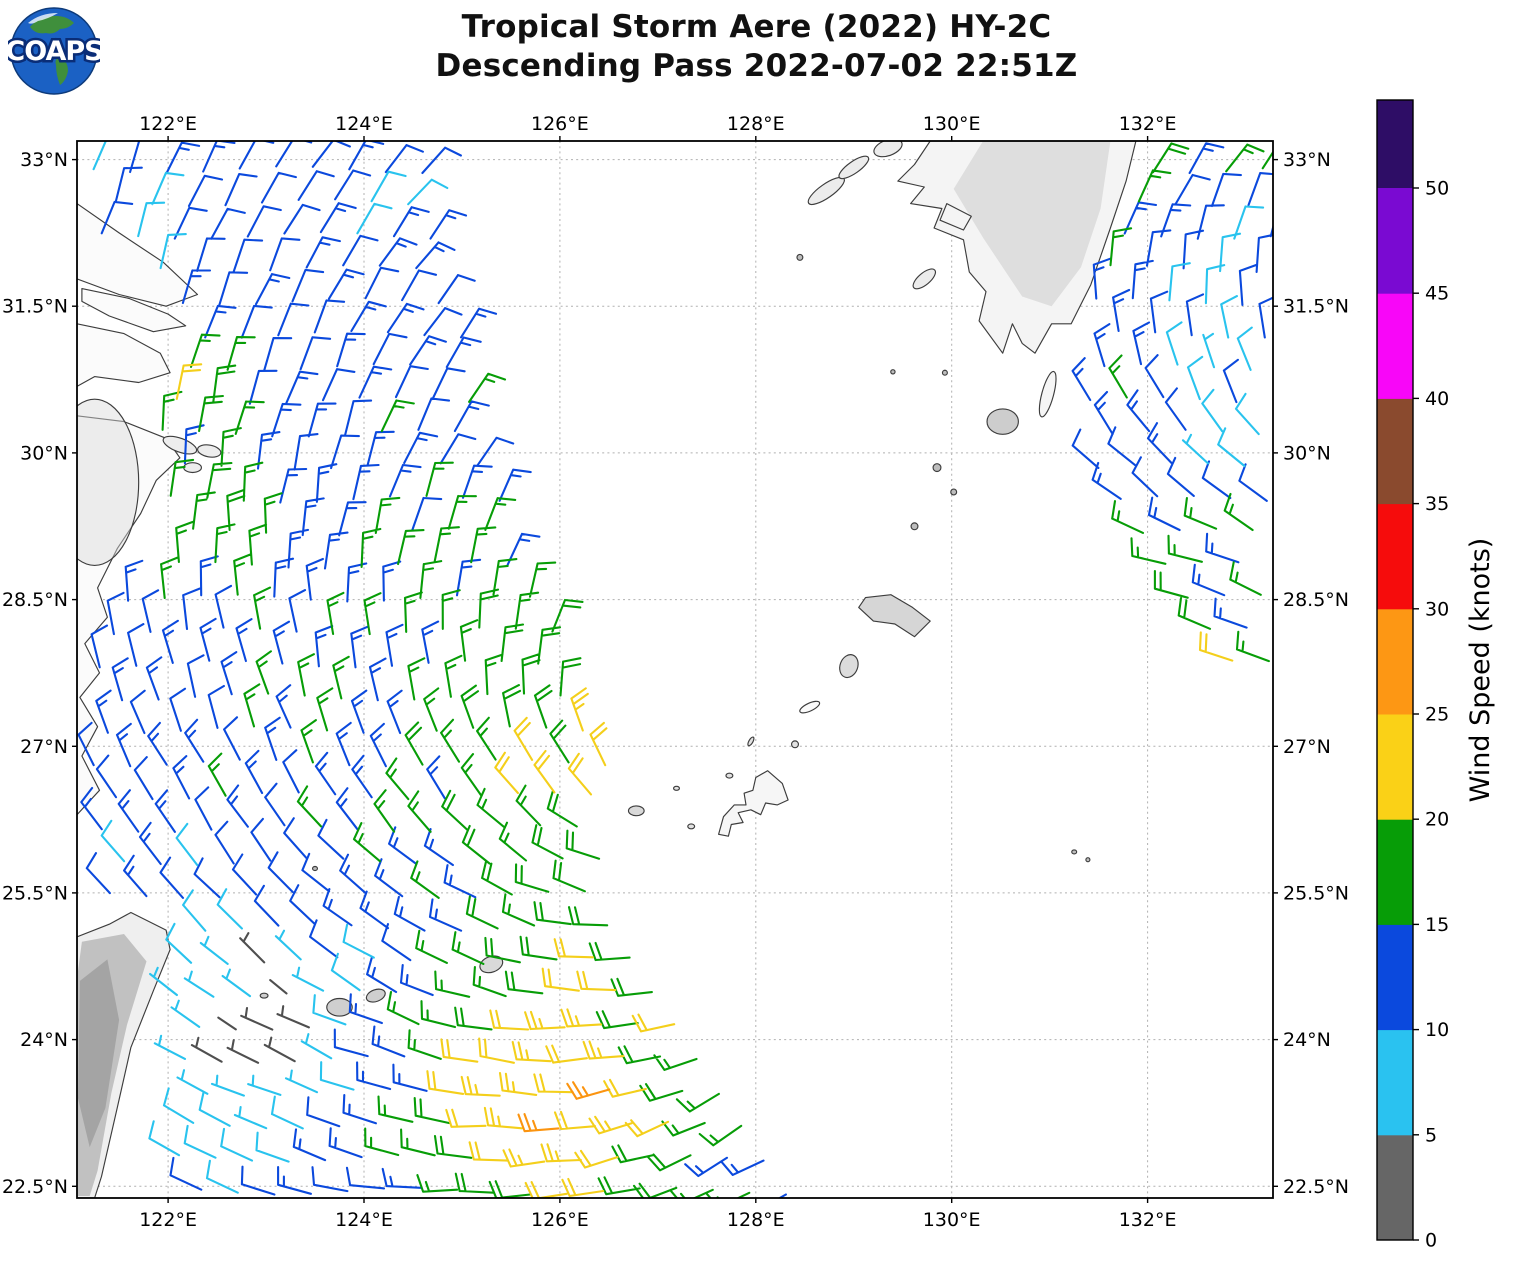 Image resolution: width=1513 pixels, height=1264 pixels. What do you see at coordinates (1395, 670) in the screenshot?
I see `colorbar-border` at bounding box center [1395, 670].